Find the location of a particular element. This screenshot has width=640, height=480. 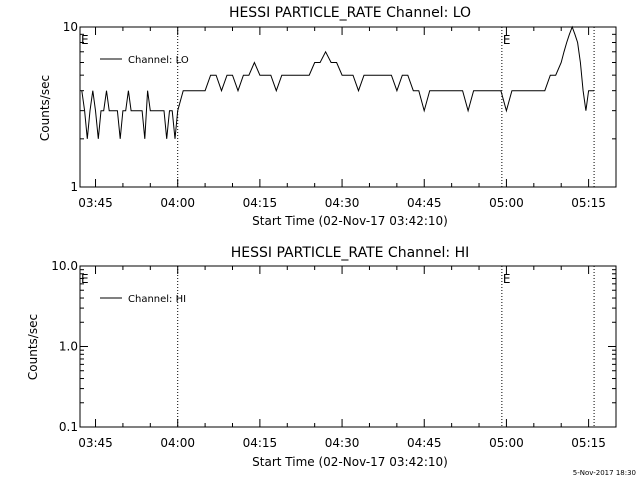

lo-x-tick-label: 04:00 is located at coordinates (177, 203).